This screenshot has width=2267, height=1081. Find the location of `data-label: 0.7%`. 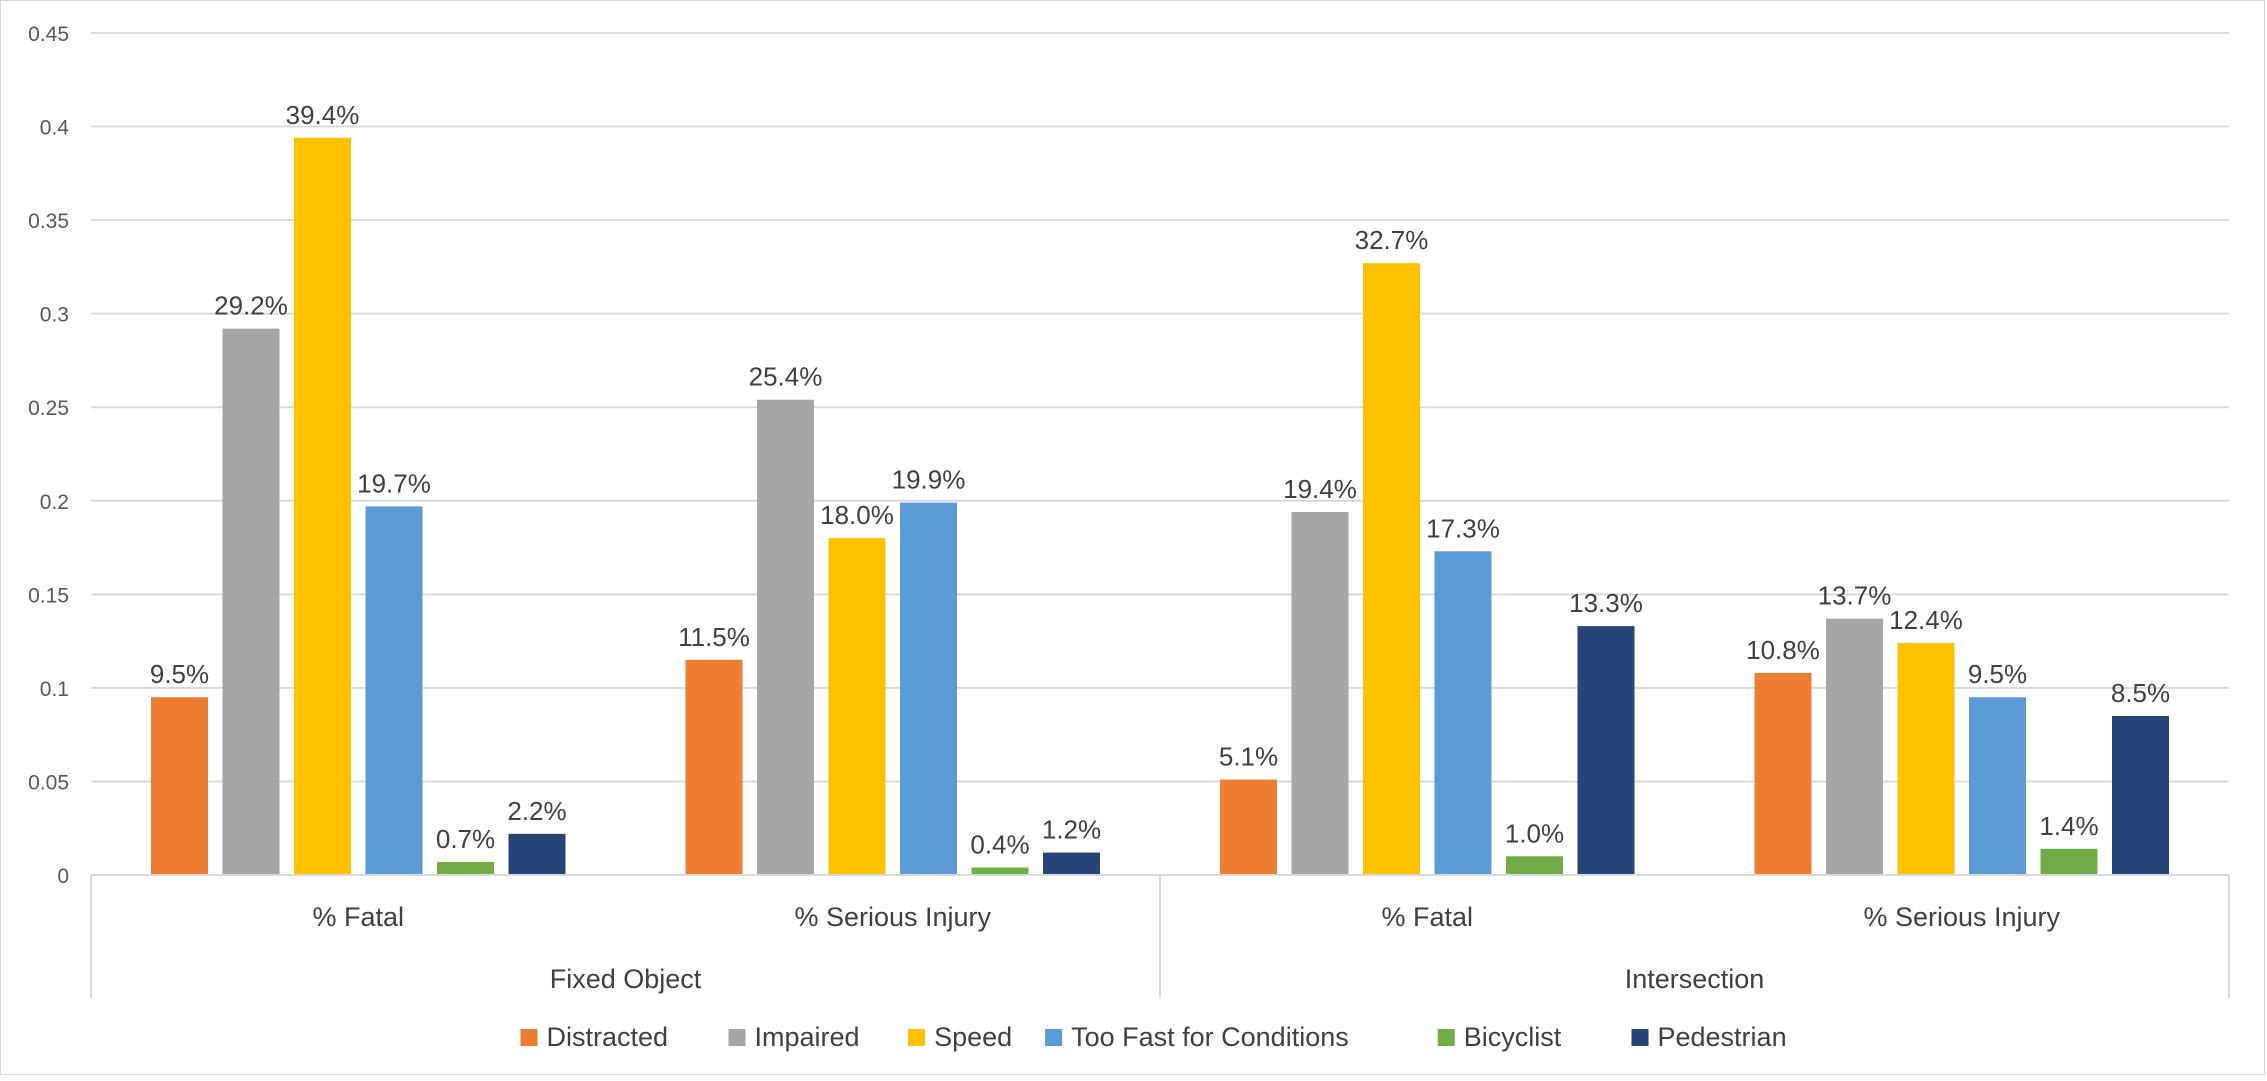

data-label: 0.7% is located at coordinates (465, 839).